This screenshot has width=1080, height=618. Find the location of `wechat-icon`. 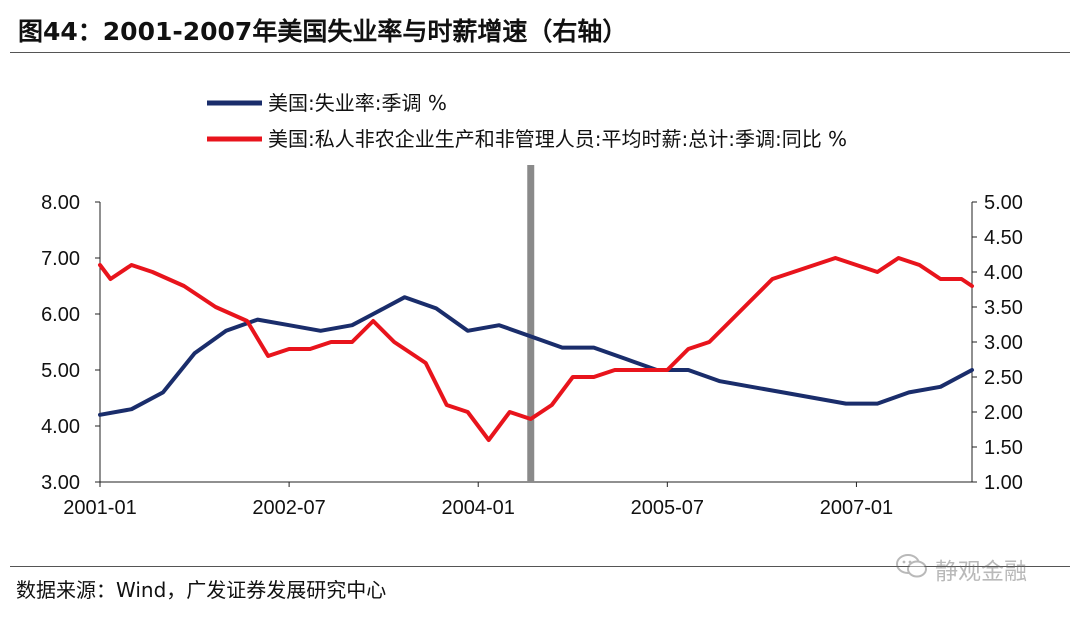

wechat-icon is located at coordinates (912, 569).